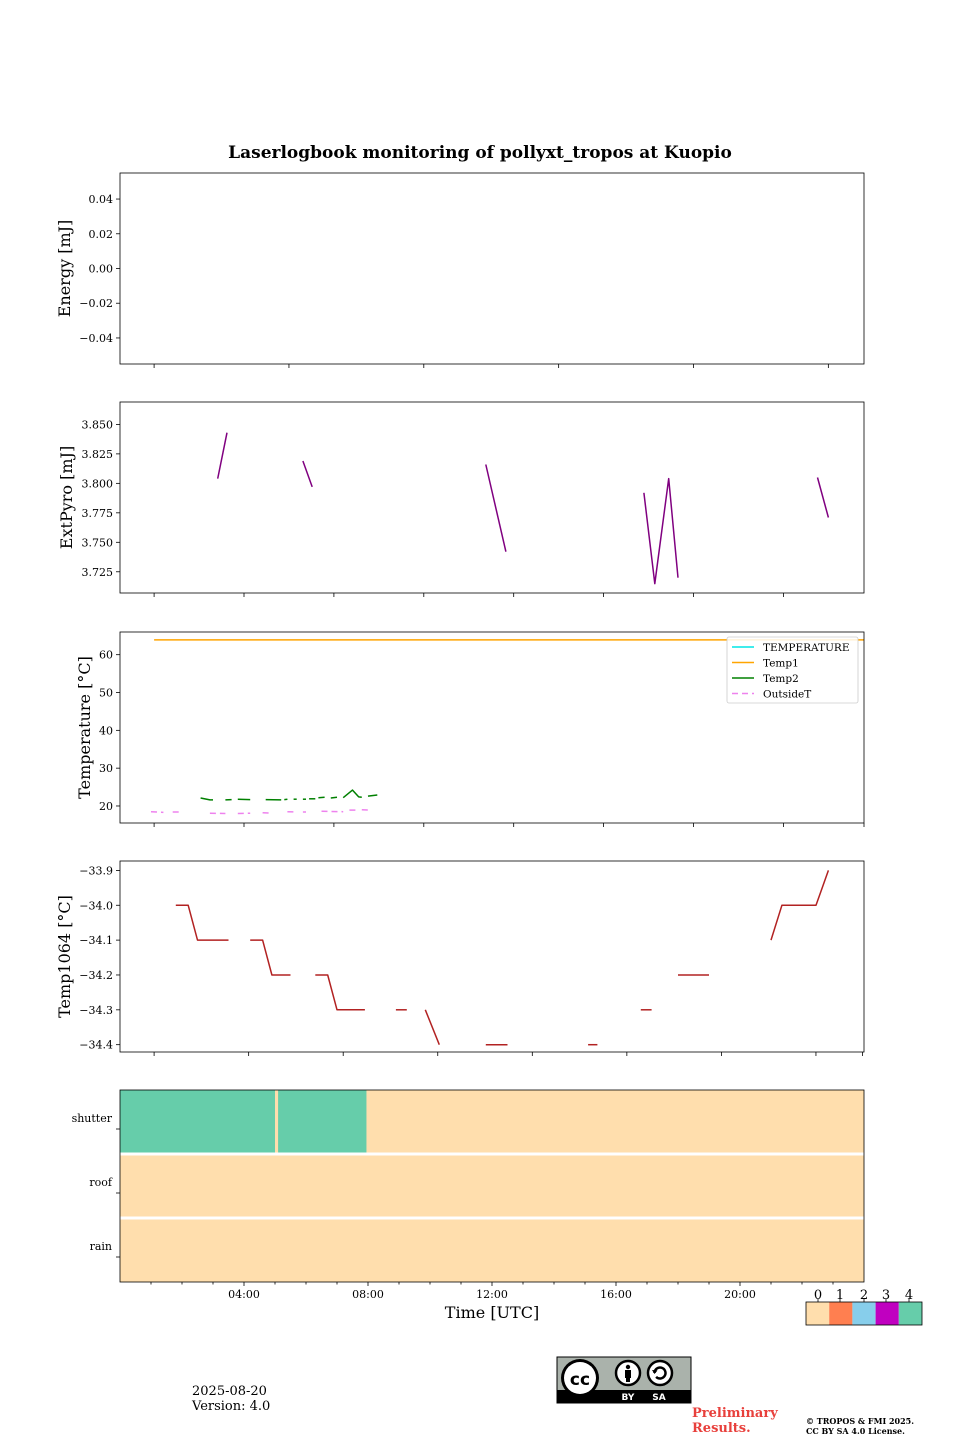  What do you see at coordinates (106, 655) in the screenshot?
I see `ytick-label-temperature-0: 60` at bounding box center [106, 655].